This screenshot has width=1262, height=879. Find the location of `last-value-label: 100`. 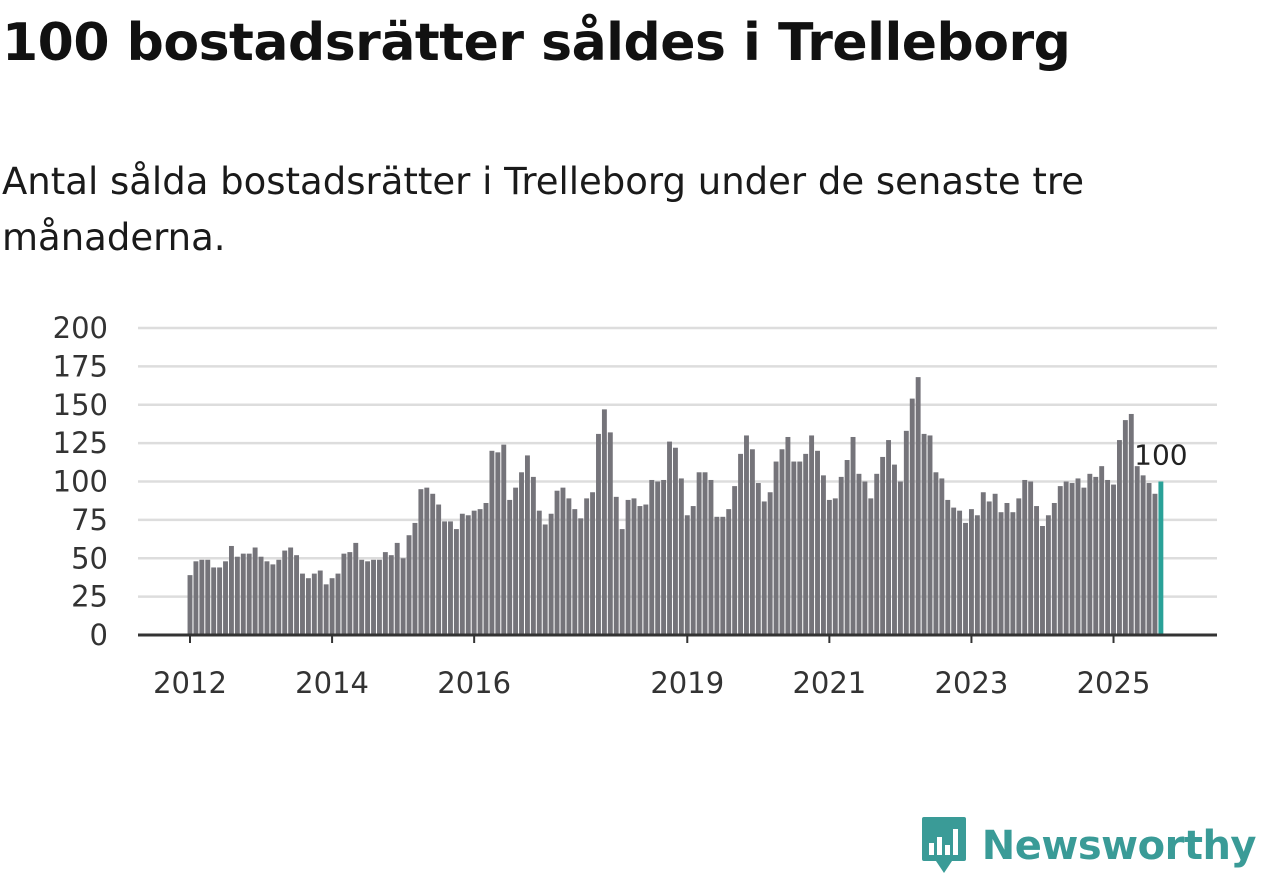

last-value-label: 100 is located at coordinates (1160, 455).